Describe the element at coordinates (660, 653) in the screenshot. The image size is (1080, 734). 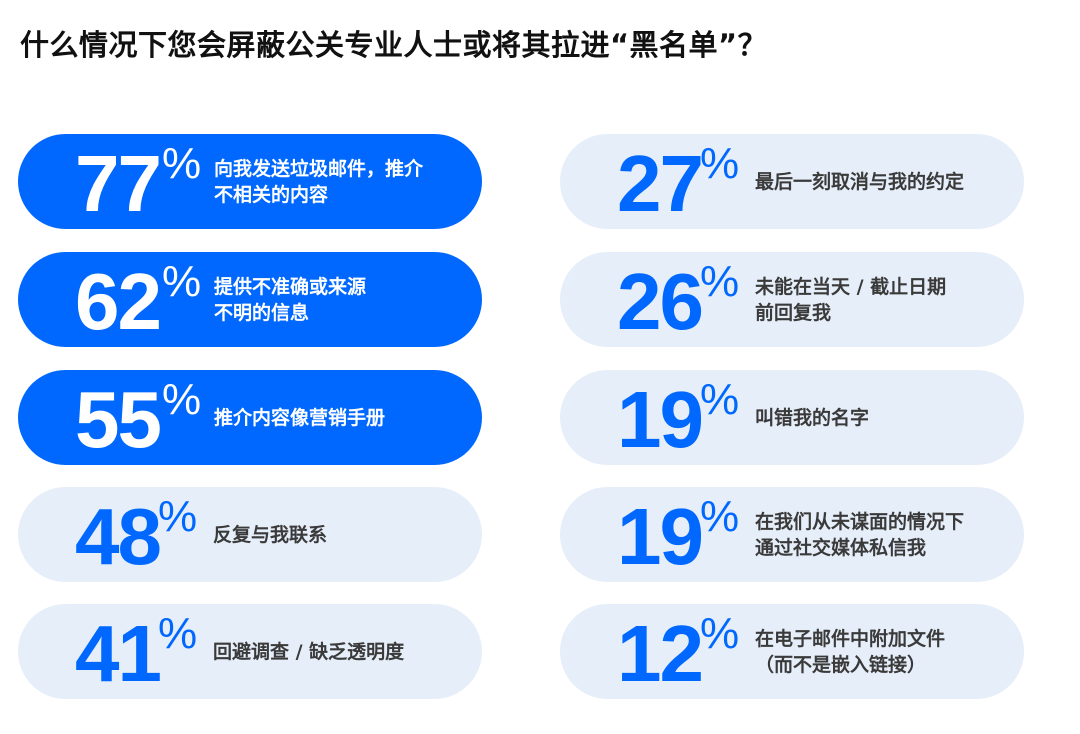
I see `stat-value: 12` at that location.